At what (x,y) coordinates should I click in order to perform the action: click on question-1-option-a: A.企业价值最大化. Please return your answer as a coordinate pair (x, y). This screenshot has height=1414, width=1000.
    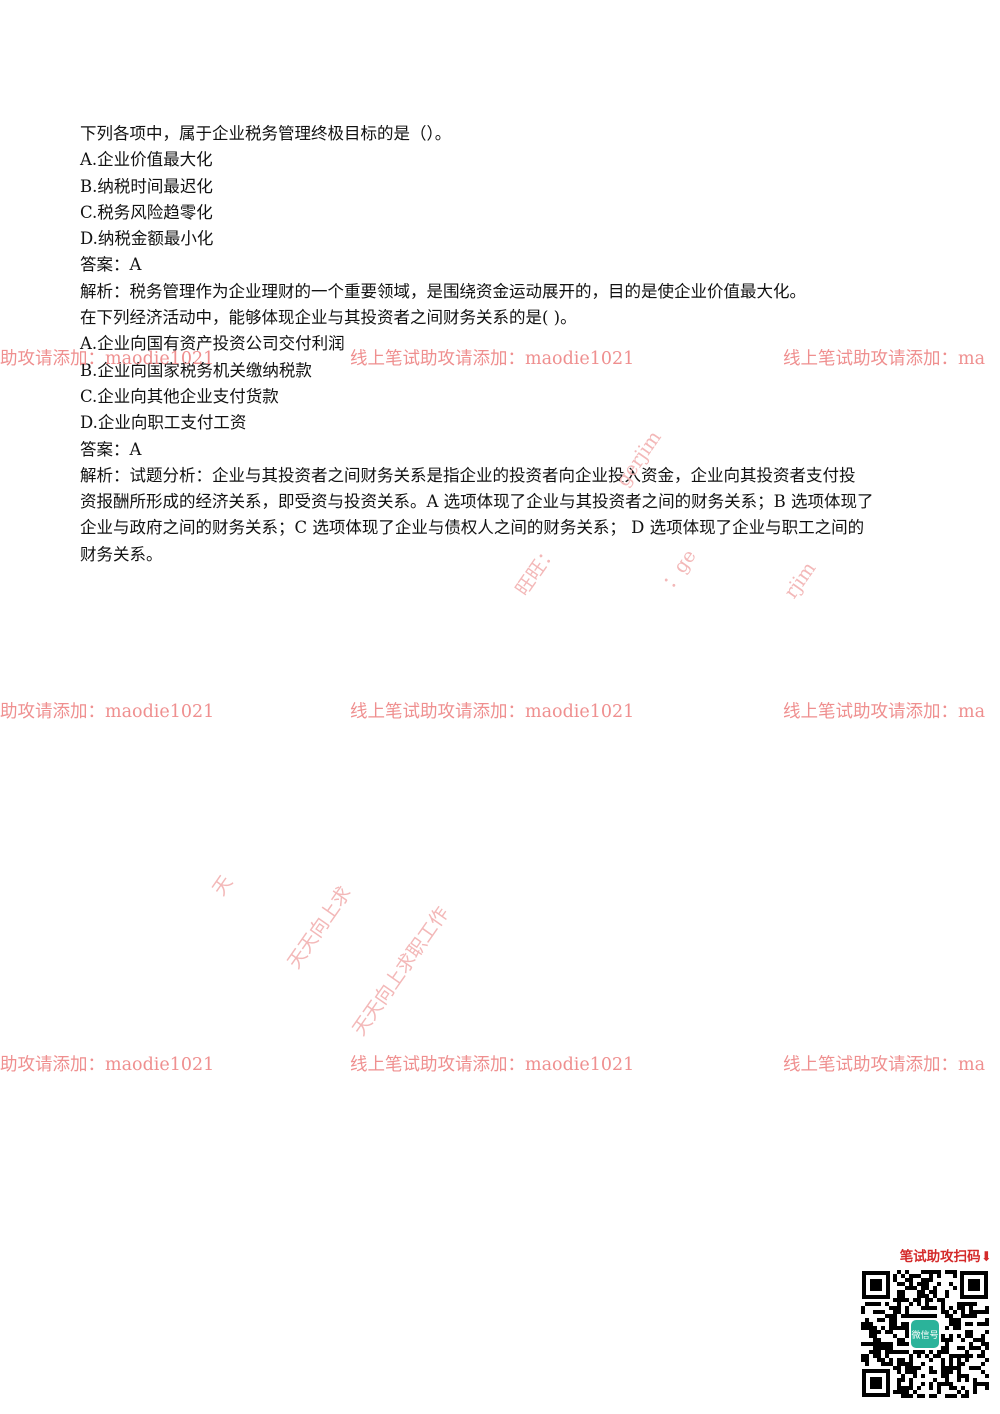
    Looking at the image, I should click on (146, 160).